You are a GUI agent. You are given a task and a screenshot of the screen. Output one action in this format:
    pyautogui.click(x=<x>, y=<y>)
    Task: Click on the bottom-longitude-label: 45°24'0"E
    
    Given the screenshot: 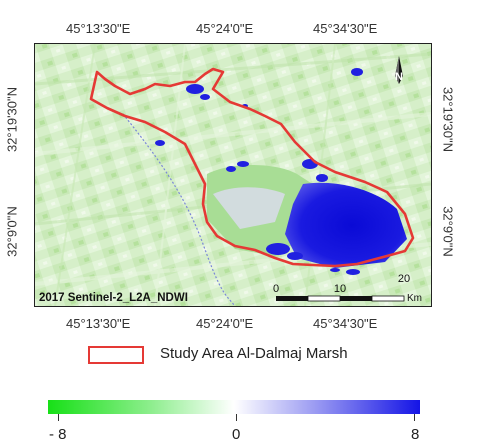 What is the action you would take?
    pyautogui.click(x=225, y=323)
    